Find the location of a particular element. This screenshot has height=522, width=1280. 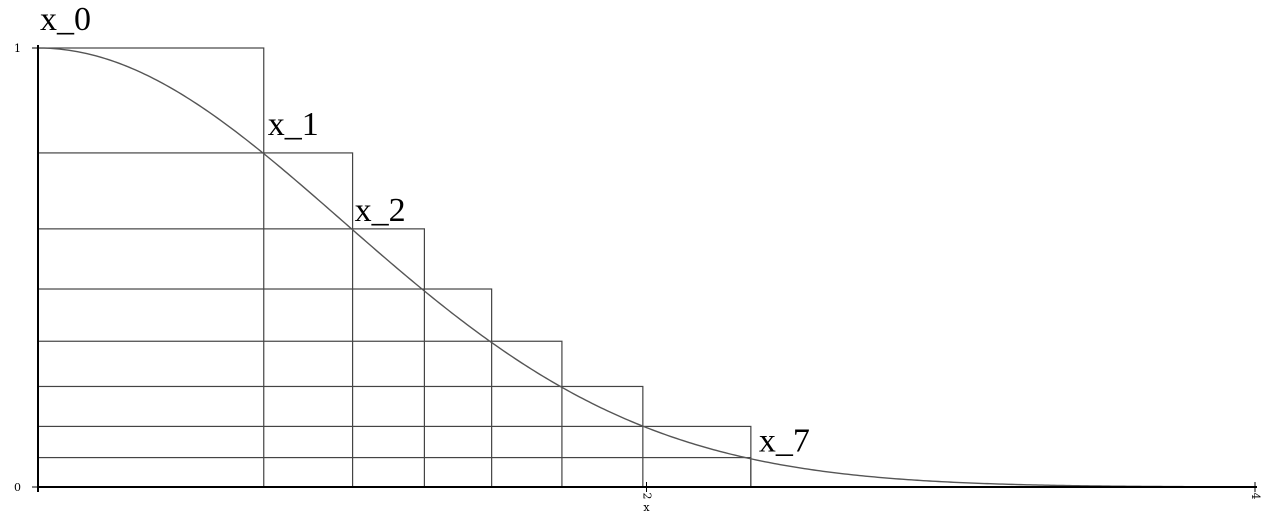

x-axis-label: x is located at coordinates (646, 507).